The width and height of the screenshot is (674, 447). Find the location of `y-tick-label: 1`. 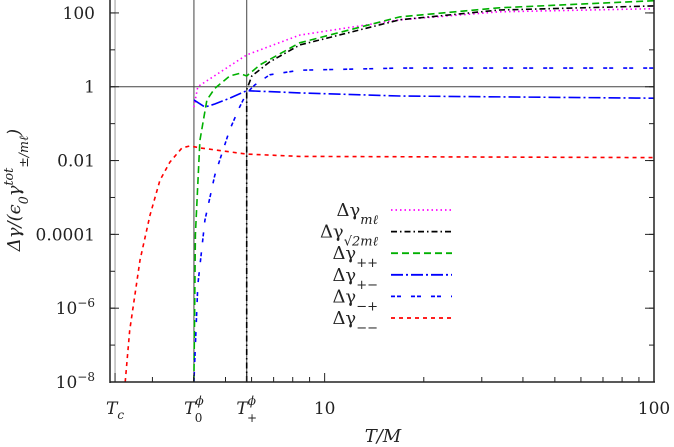

y-tick-label: 1 is located at coordinates (89, 88).